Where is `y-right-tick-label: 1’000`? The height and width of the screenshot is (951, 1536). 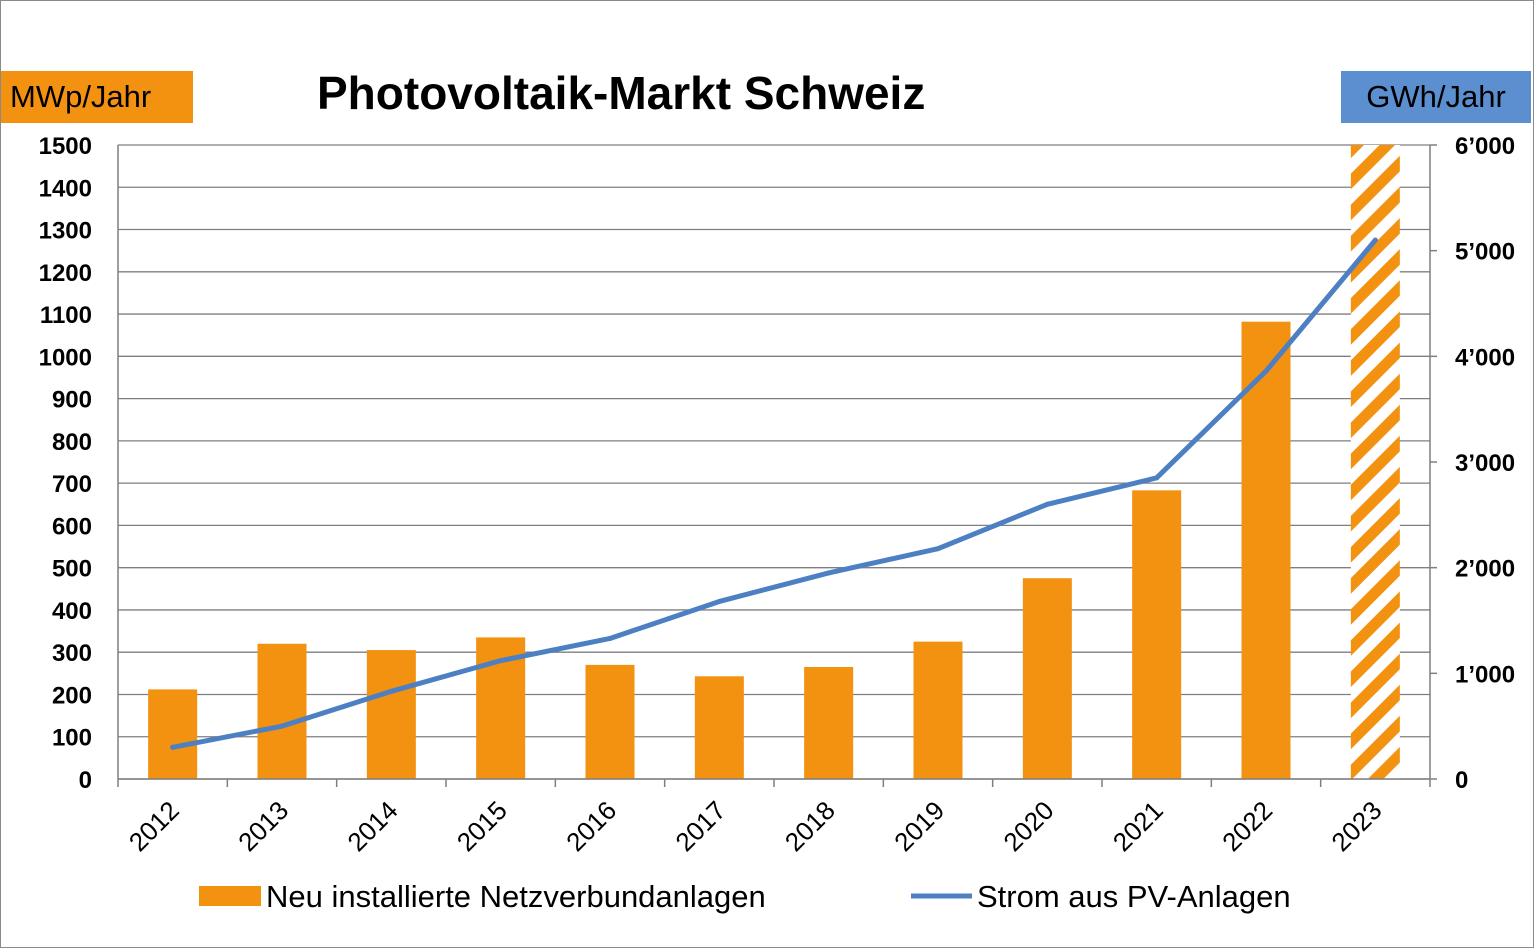
y-right-tick-label: 1’000 is located at coordinates (1485, 674).